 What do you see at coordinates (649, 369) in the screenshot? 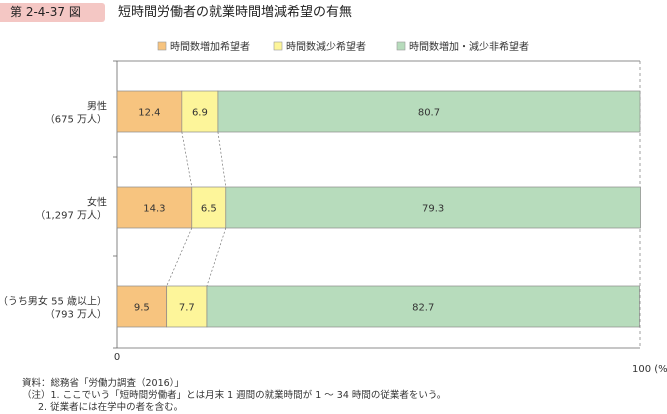
I see `x-tick-label: 100 (%)` at bounding box center [649, 369].